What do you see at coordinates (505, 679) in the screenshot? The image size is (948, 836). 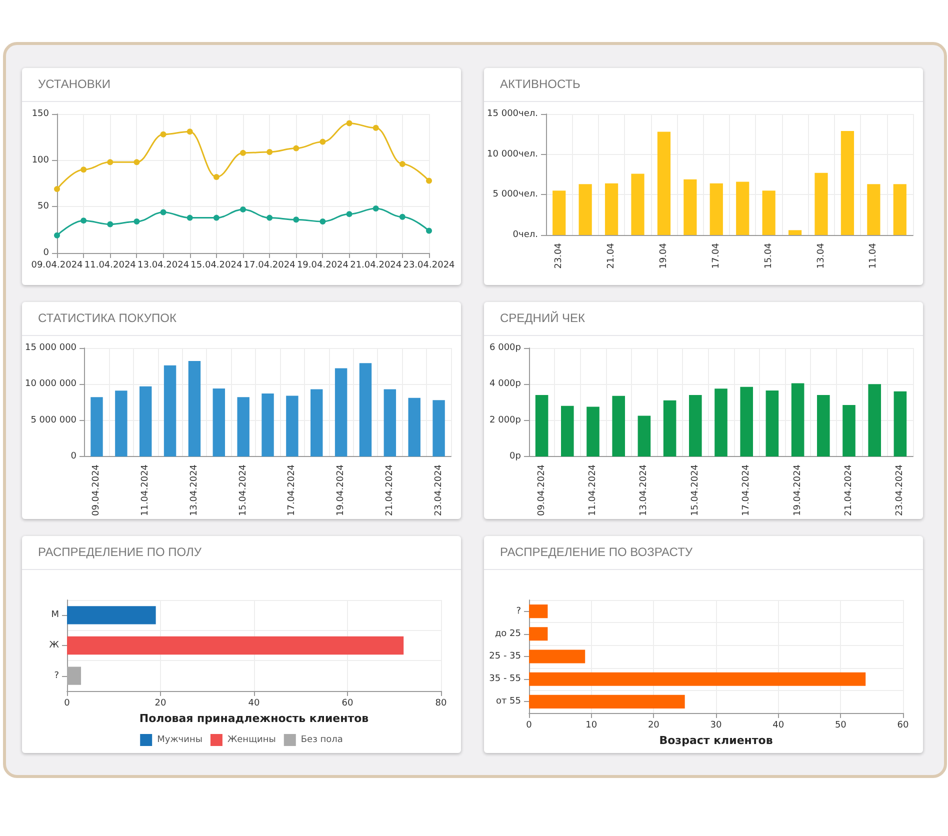 I see `y-tick-label: 35 - 55` at bounding box center [505, 679].